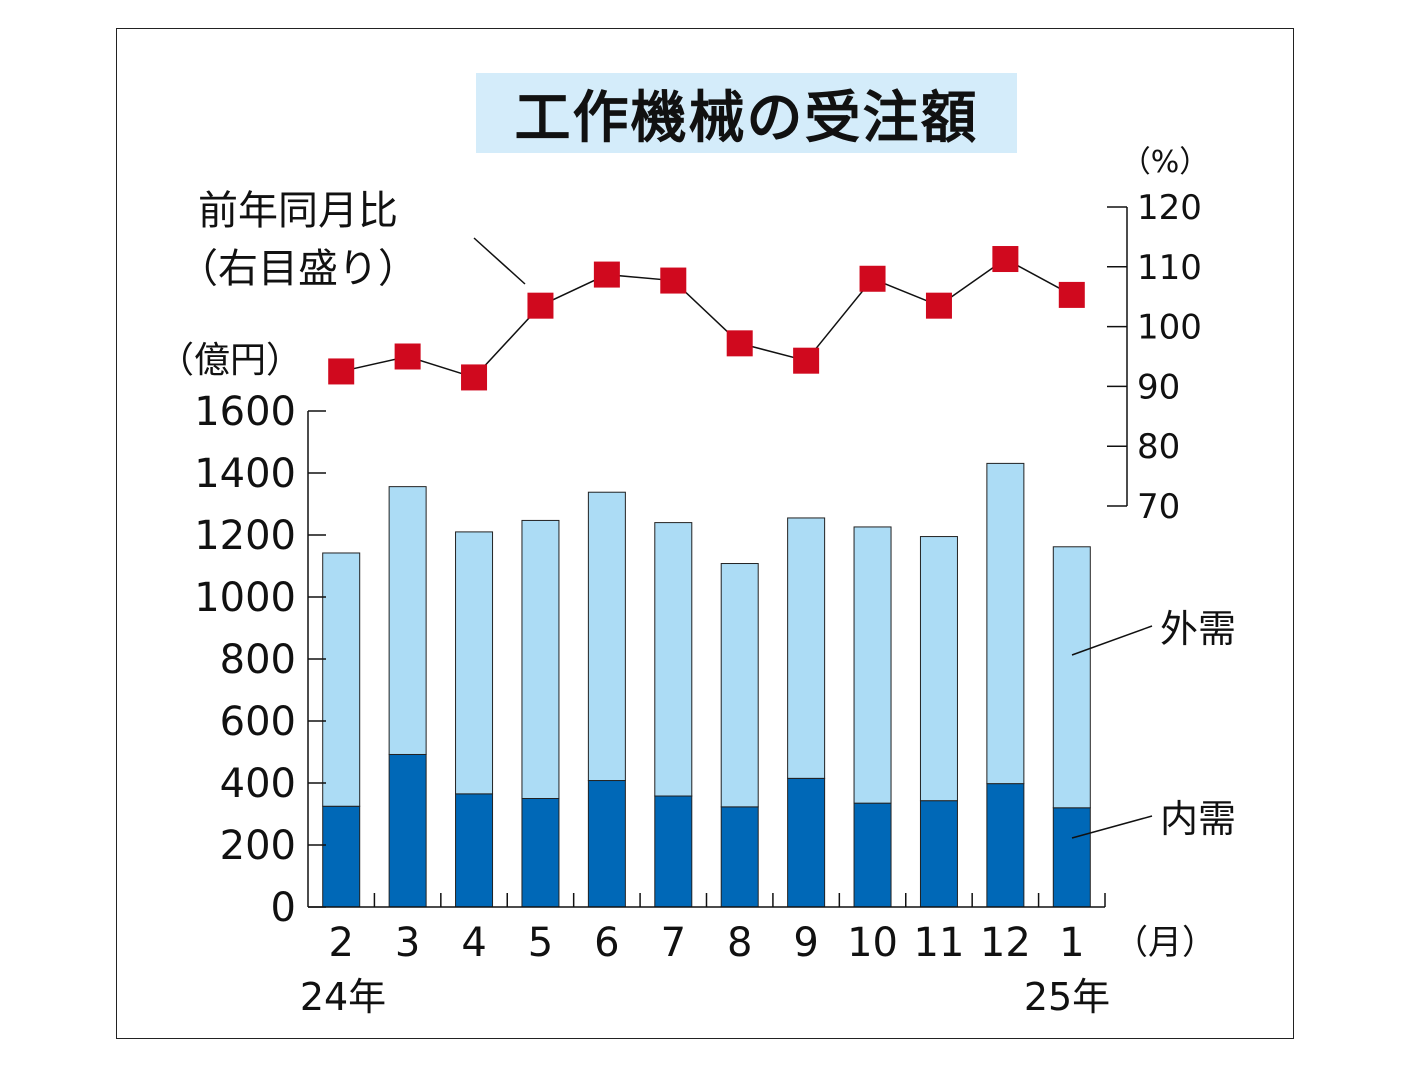 The image size is (1411, 1070). Describe the element at coordinates (1112, 640) in the screenshot. I see `legend-leader-foreign` at that location.